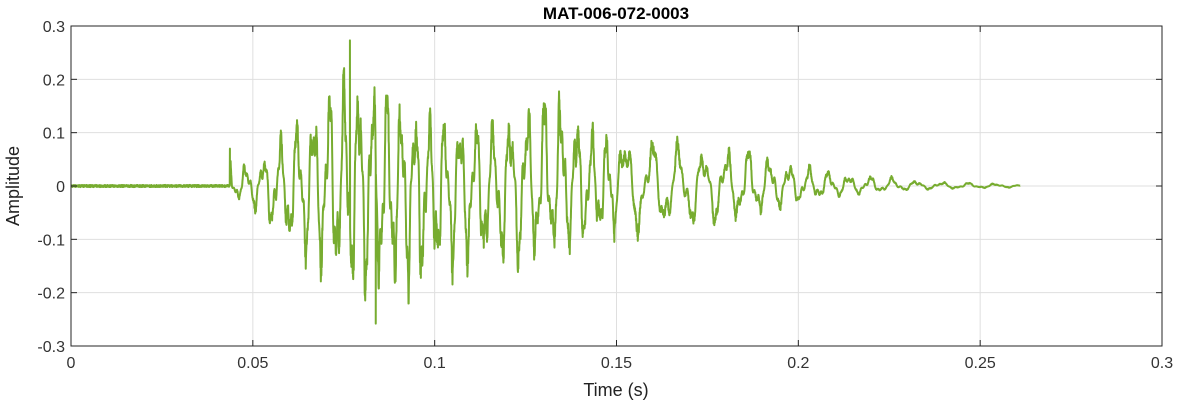  I want to click on y-tick-label: 0.1, so click(54, 134).